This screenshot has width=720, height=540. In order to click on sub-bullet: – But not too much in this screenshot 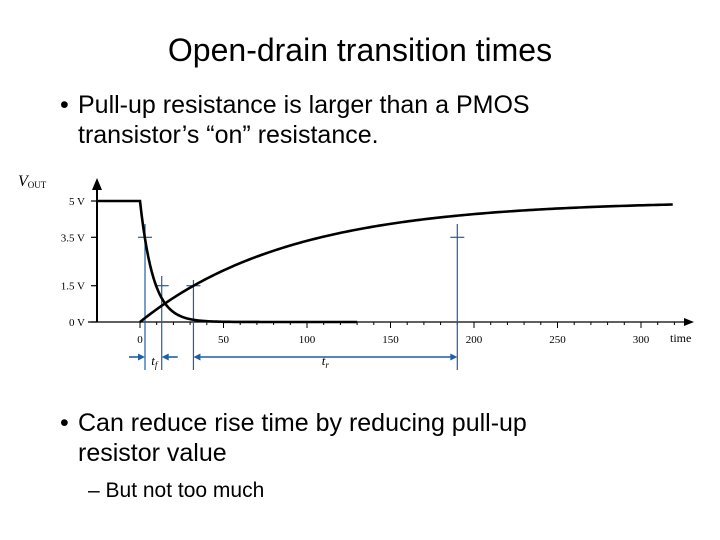, I will do `click(176, 490)`.